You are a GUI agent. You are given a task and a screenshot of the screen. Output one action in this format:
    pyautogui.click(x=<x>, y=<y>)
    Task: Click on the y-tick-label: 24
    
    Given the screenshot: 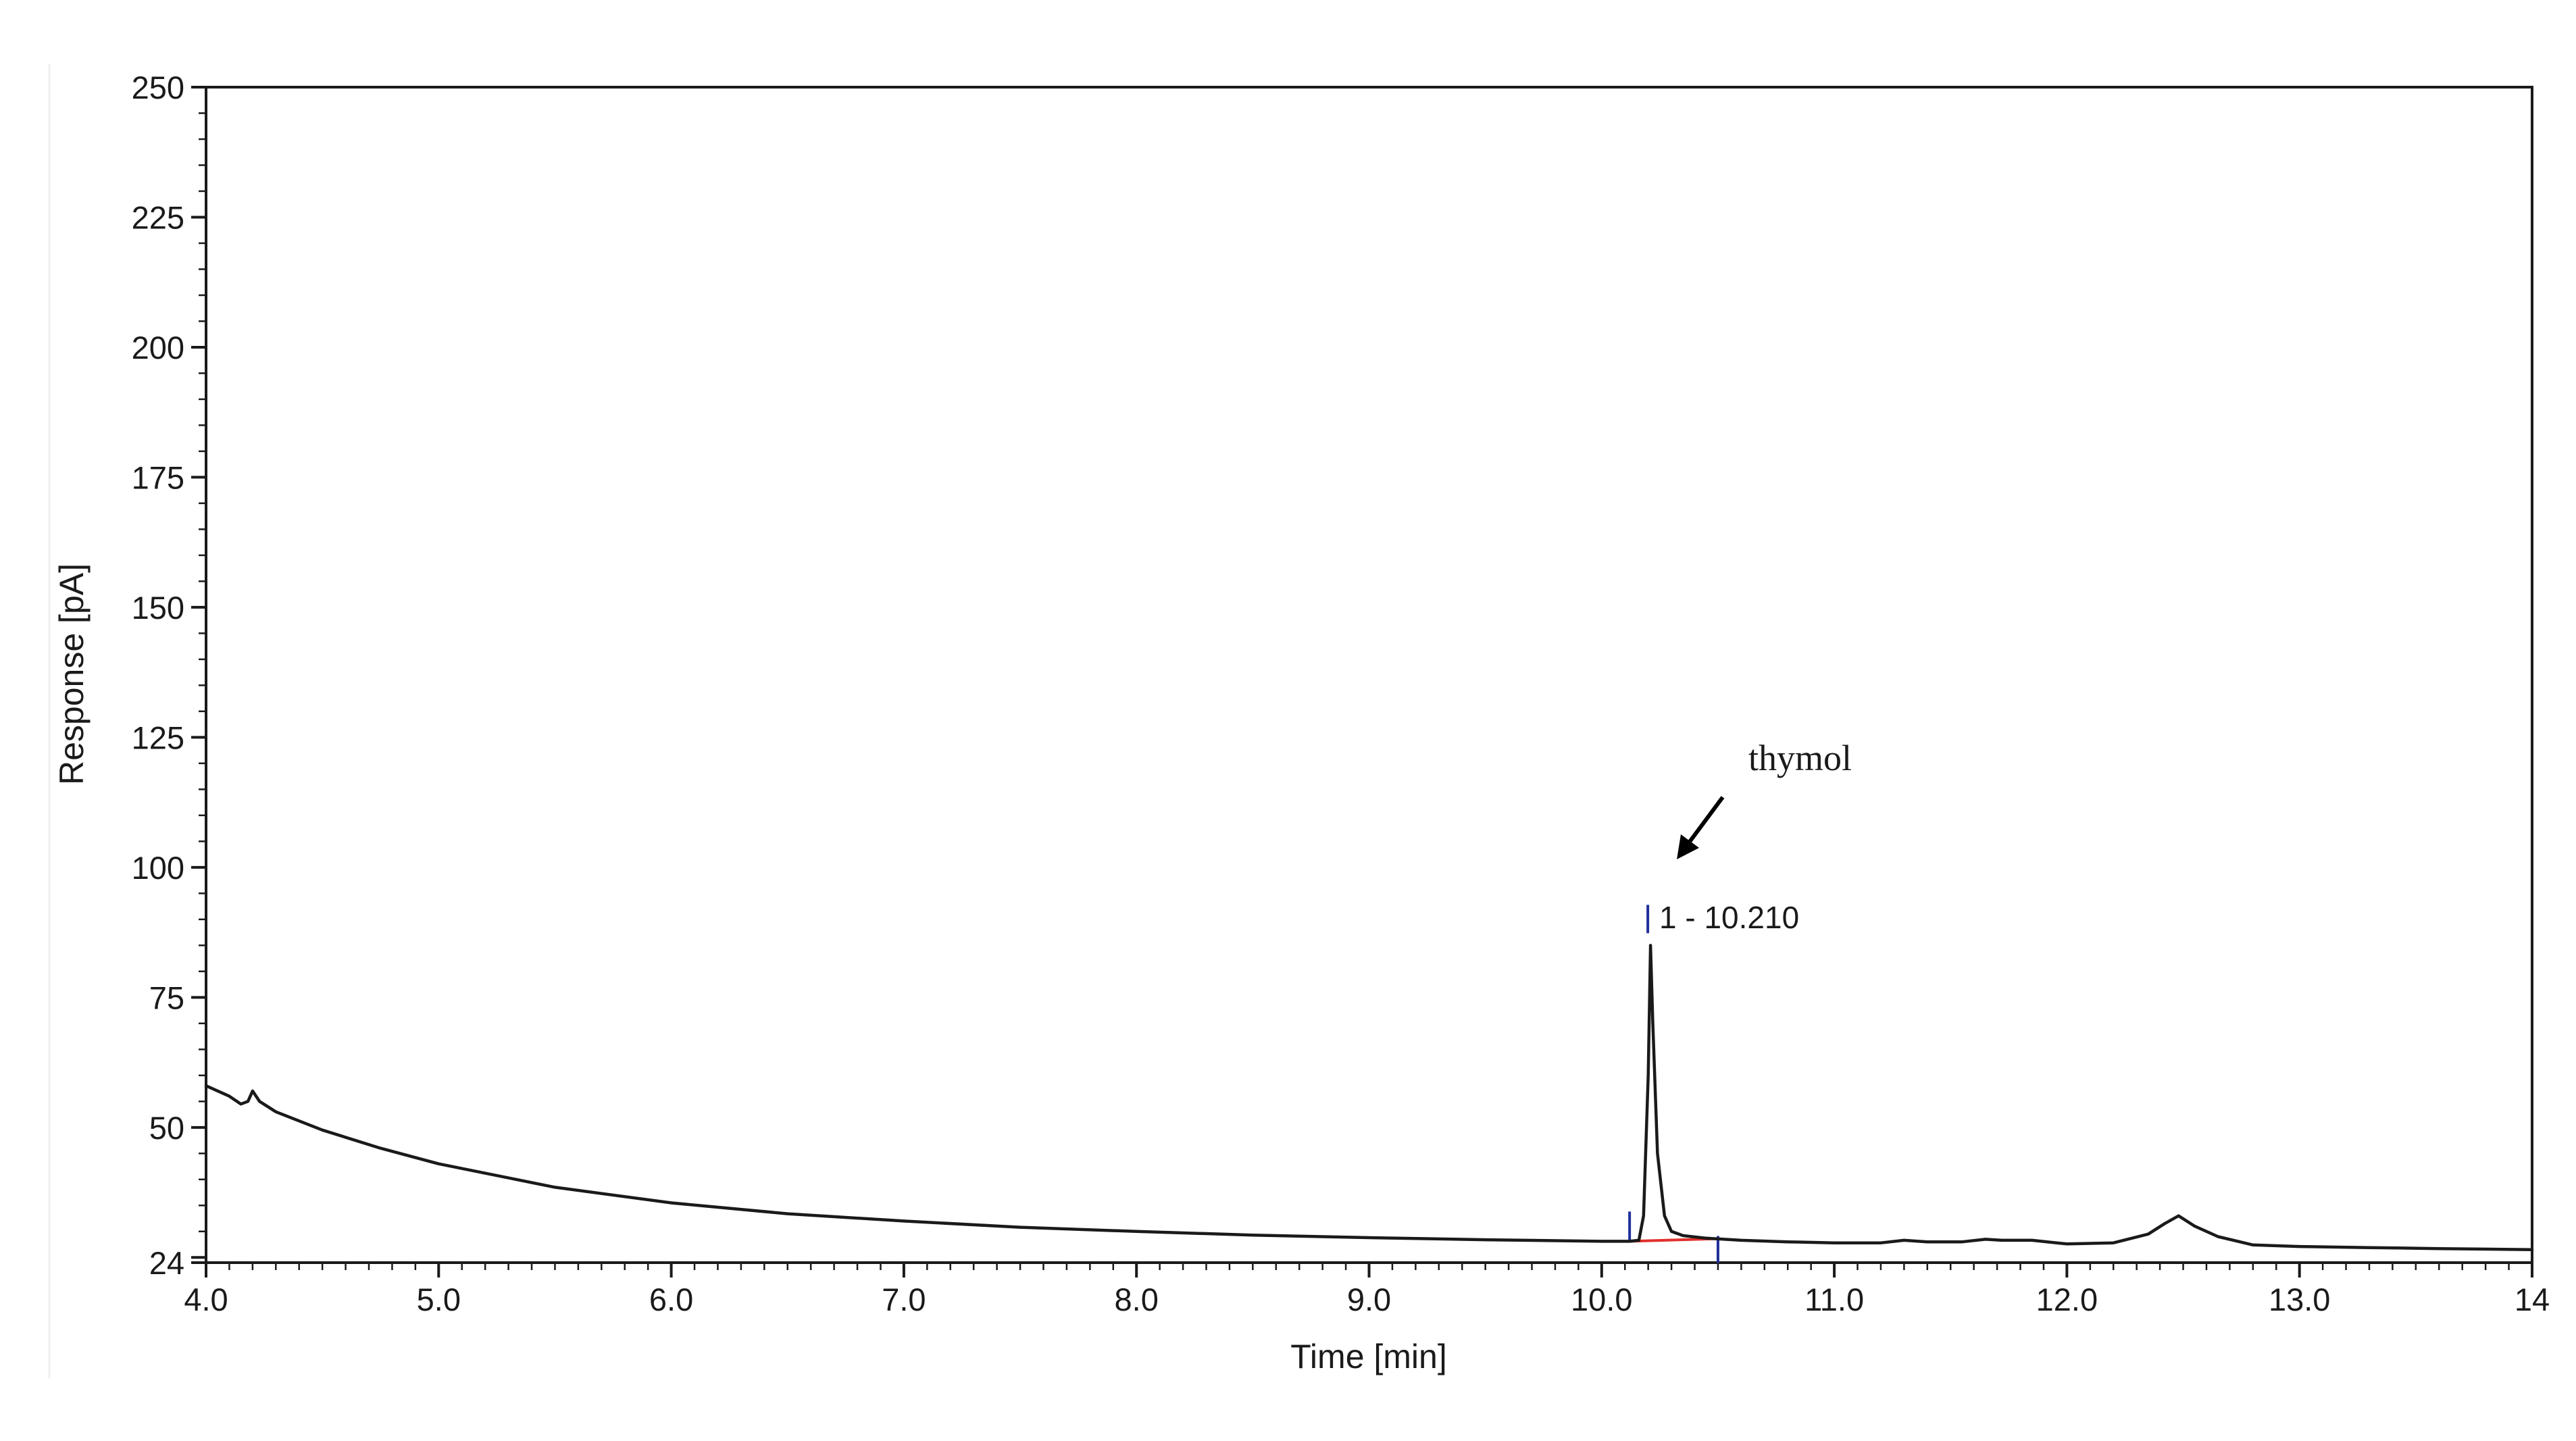 What is the action you would take?
    pyautogui.click(x=166, y=1263)
    